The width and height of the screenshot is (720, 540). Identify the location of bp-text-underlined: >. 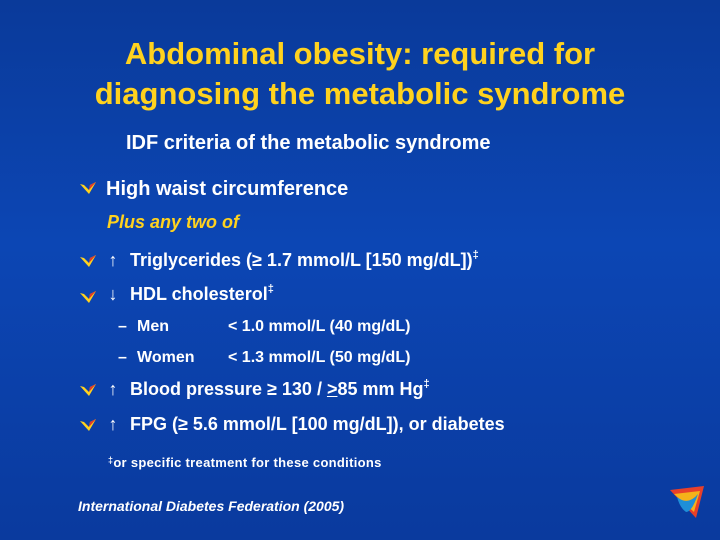
(332, 389).